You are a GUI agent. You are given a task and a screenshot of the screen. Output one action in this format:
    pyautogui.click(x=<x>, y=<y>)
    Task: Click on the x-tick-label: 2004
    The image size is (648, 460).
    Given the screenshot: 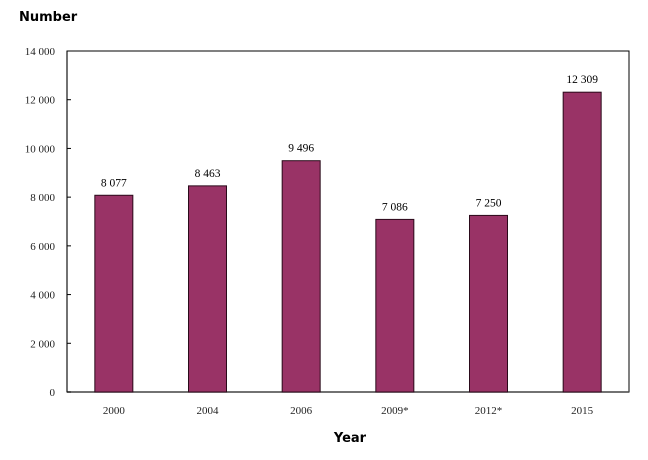 What is the action you would take?
    pyautogui.click(x=208, y=411)
    